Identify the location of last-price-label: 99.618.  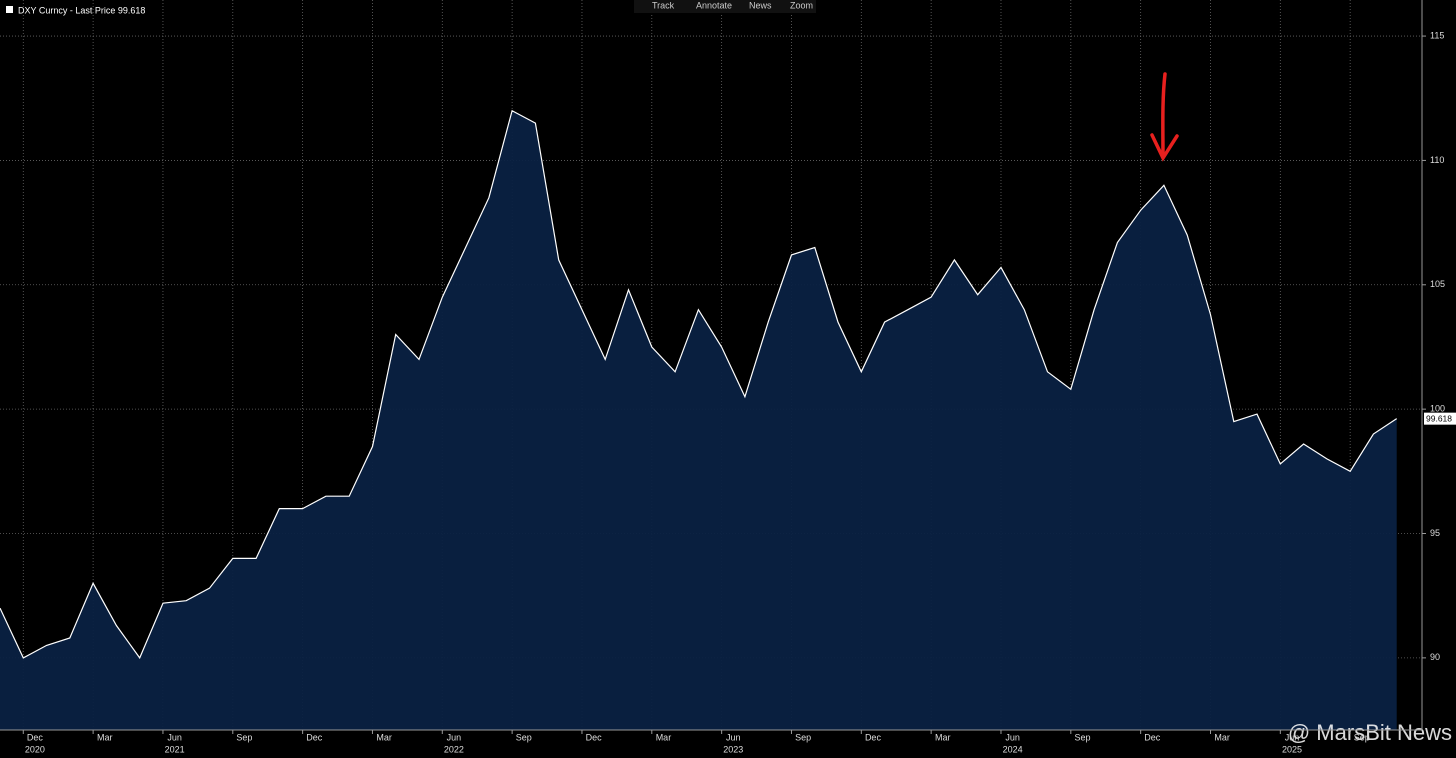
(1439, 418).